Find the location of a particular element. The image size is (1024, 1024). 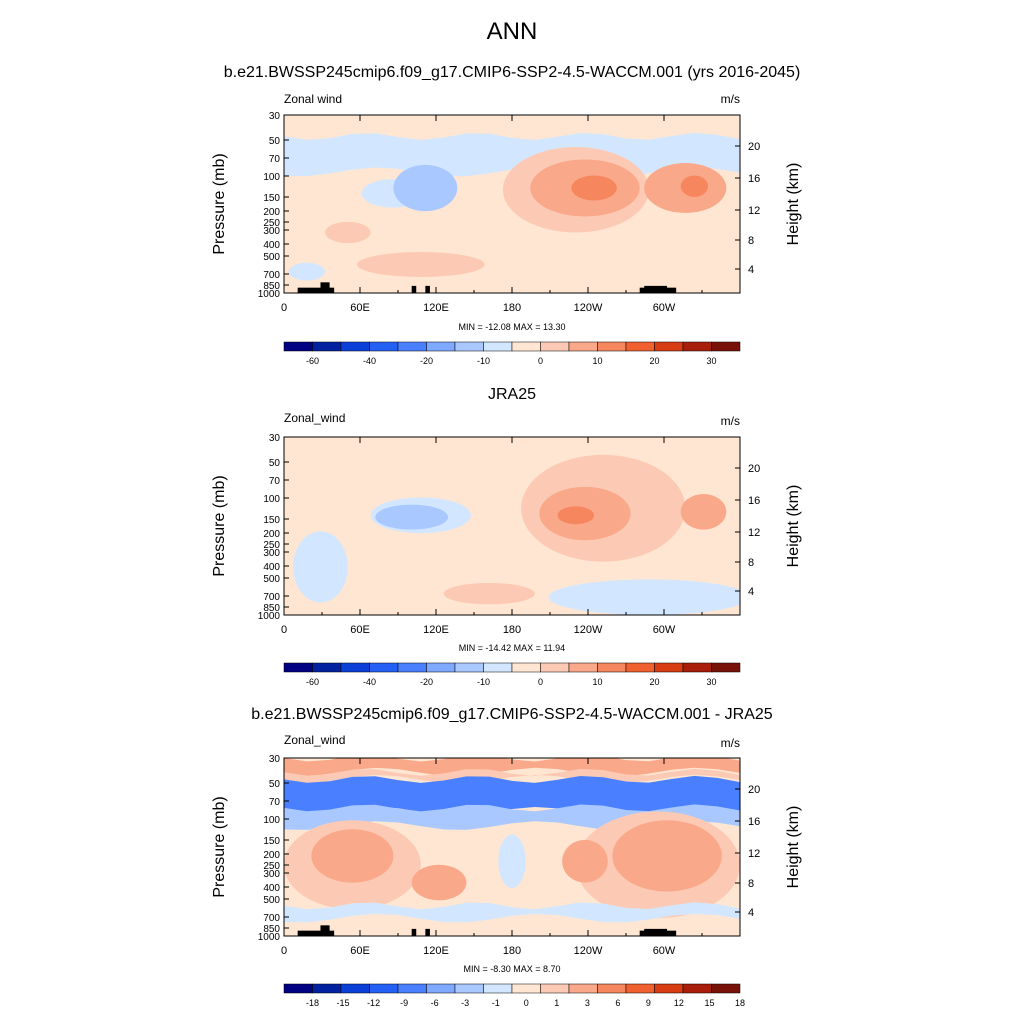

colorbar-label: -1 is located at coordinates (496, 1003).